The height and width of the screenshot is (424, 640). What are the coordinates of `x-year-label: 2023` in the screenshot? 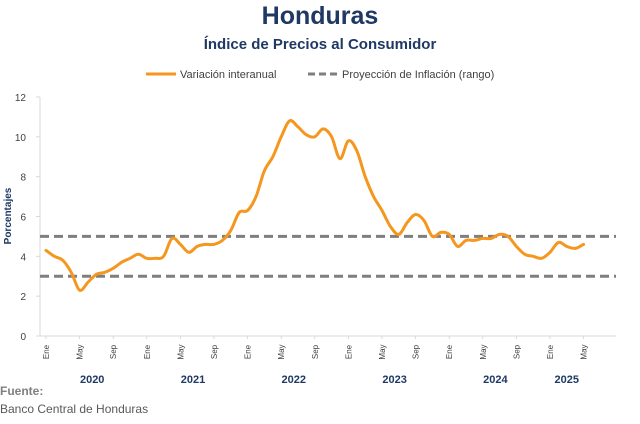 It's located at (394, 380).